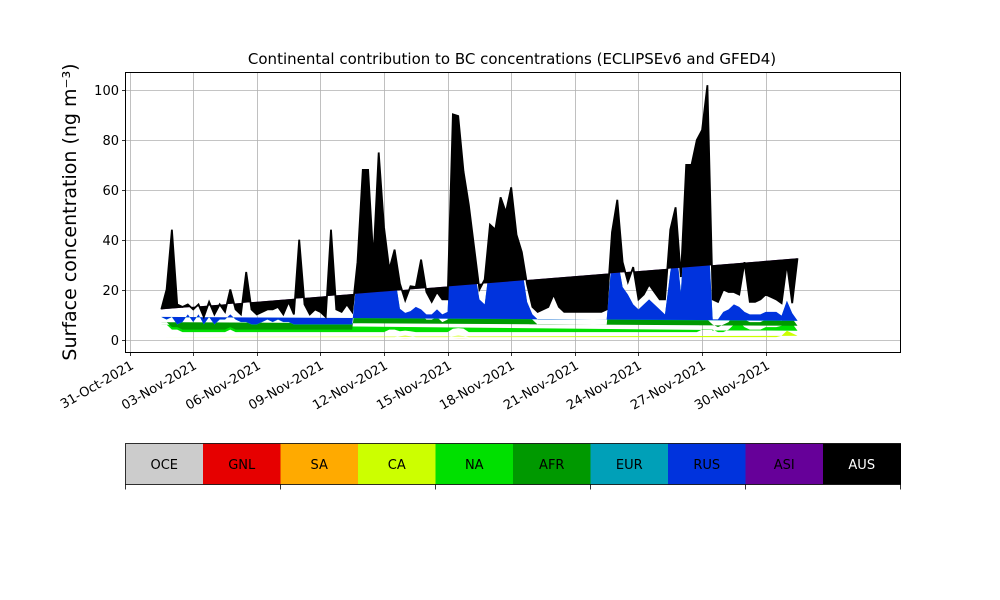 The height and width of the screenshot is (600, 1000). I want to click on legend-label-gnl: GNL, so click(242, 465).